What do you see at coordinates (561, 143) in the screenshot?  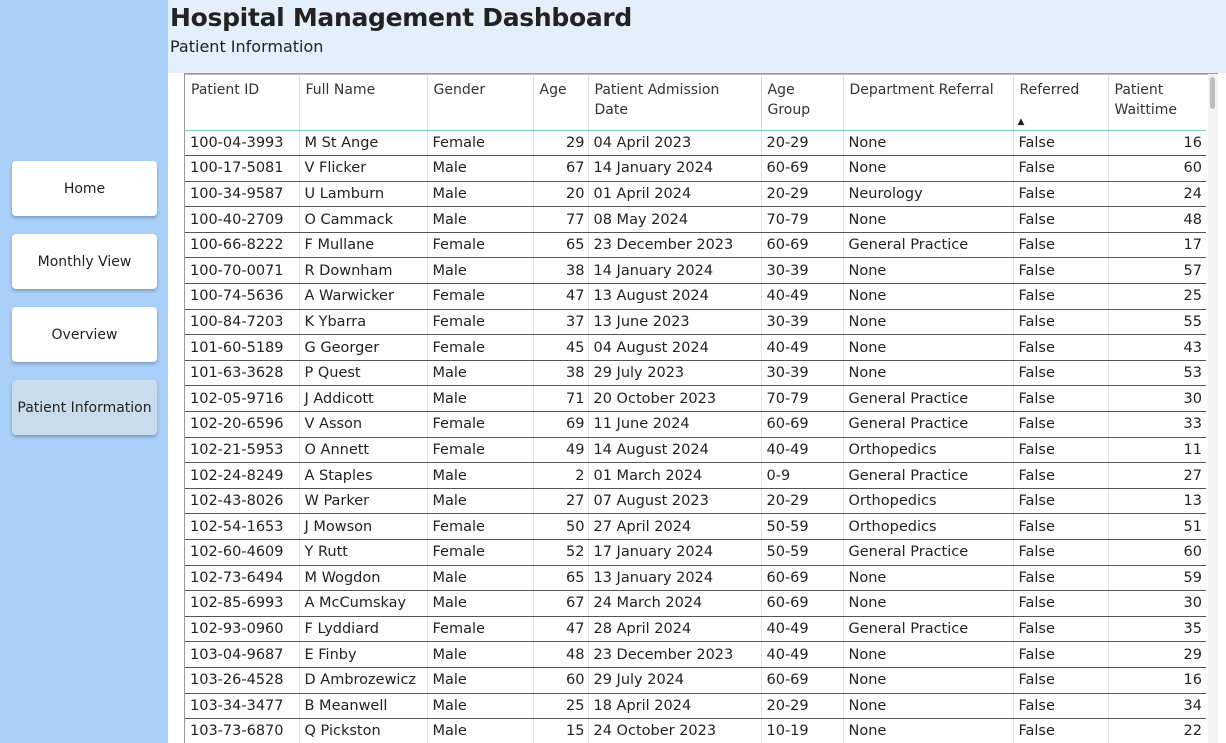 I see `cell-age: 29` at bounding box center [561, 143].